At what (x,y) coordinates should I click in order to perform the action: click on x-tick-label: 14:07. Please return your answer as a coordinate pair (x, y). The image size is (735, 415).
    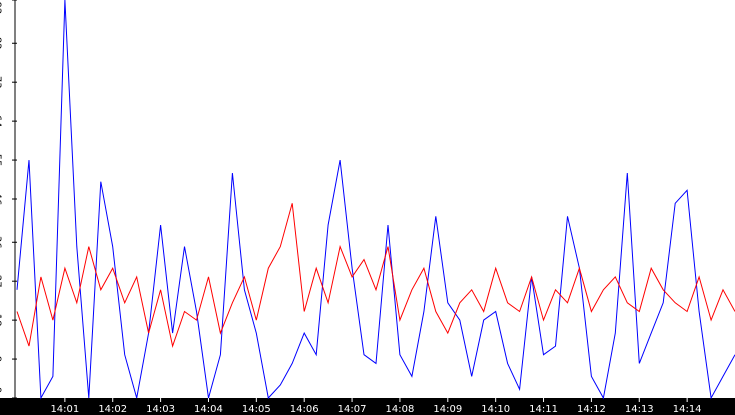
    Looking at the image, I should click on (352, 409).